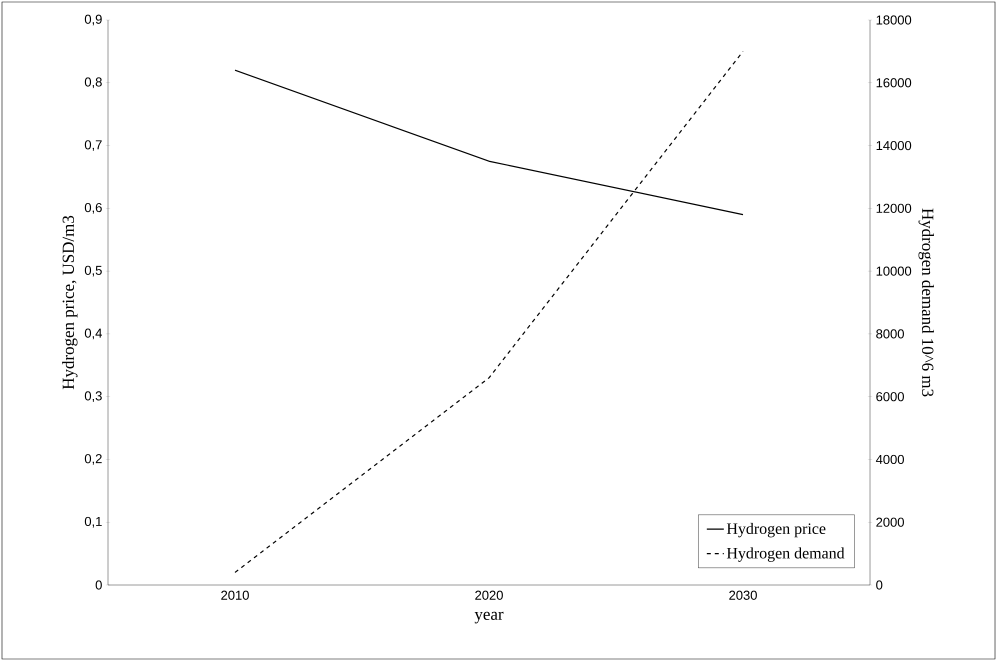 The height and width of the screenshot is (661, 997). I want to click on y-tick-label: 0,1, so click(93, 522).